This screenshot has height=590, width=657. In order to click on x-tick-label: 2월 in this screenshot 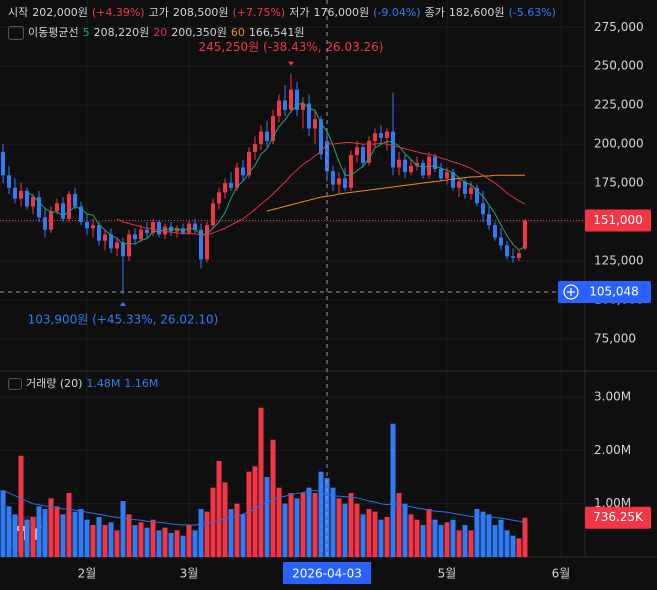, I will do `click(87, 574)`.